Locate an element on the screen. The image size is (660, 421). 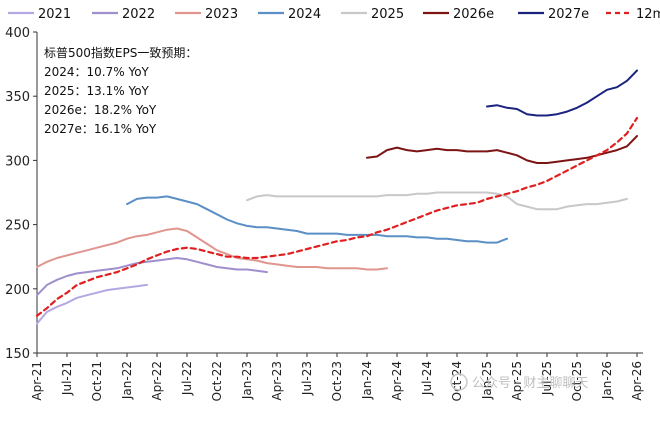
annotation-line-2026e: 2026e：18.2% YoY is located at coordinates (100, 110).